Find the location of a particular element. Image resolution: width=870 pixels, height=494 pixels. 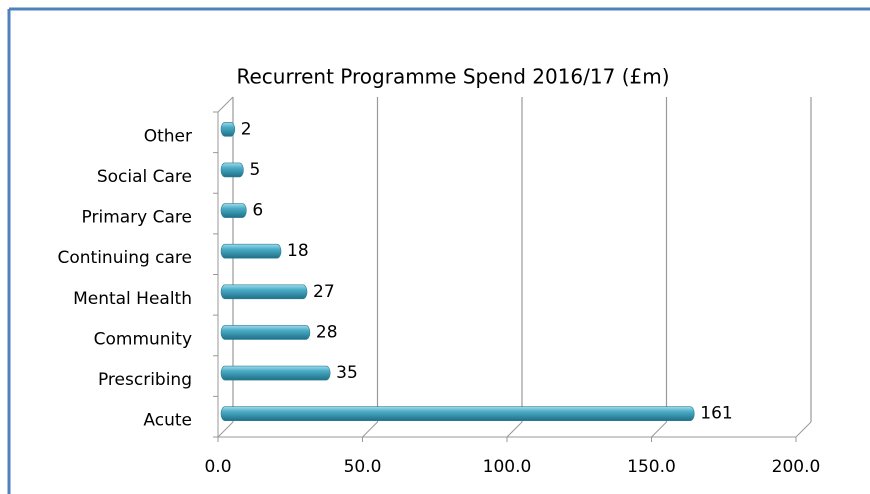

x-tick-label: 150.0 is located at coordinates (651, 467).